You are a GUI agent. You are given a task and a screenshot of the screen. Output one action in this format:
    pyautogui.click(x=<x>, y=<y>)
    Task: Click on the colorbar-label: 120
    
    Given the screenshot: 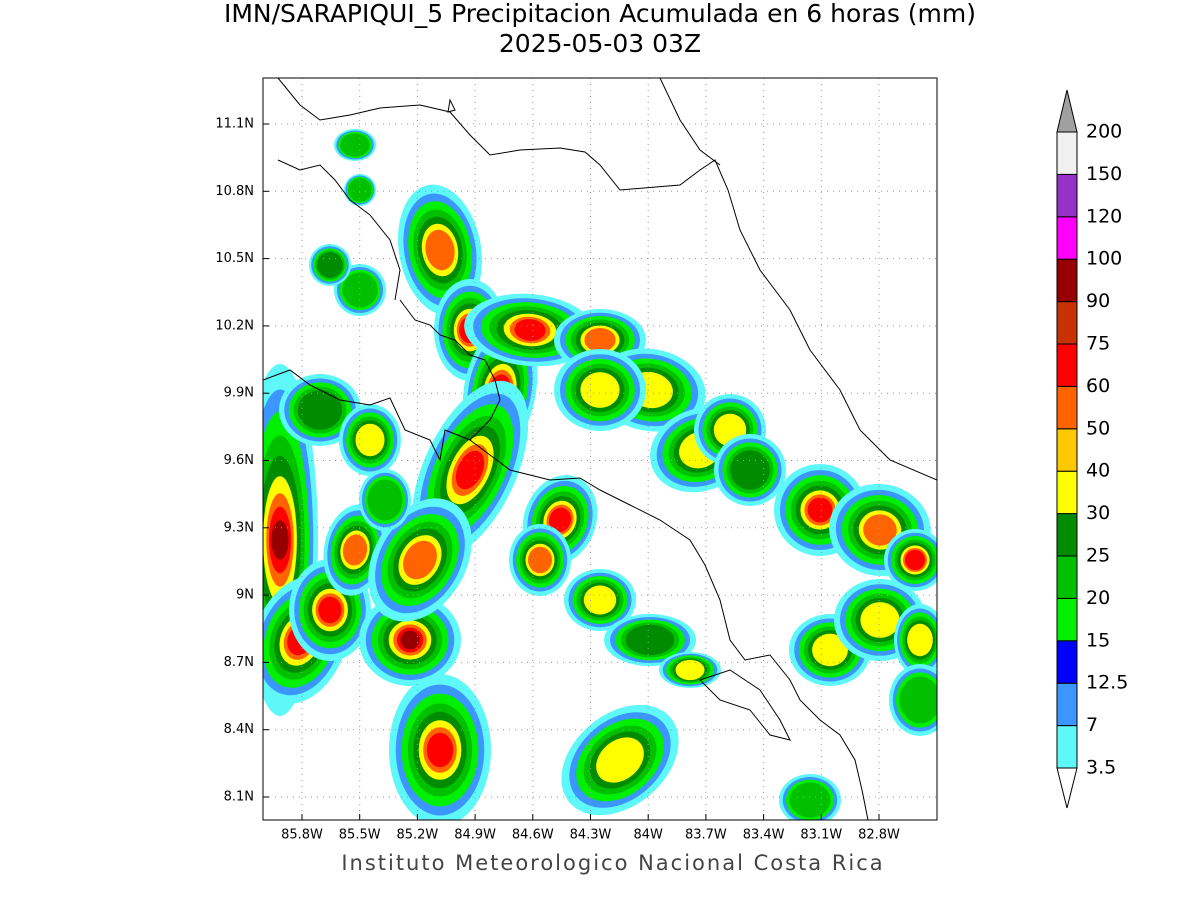 What is the action you would take?
    pyautogui.click(x=1104, y=216)
    